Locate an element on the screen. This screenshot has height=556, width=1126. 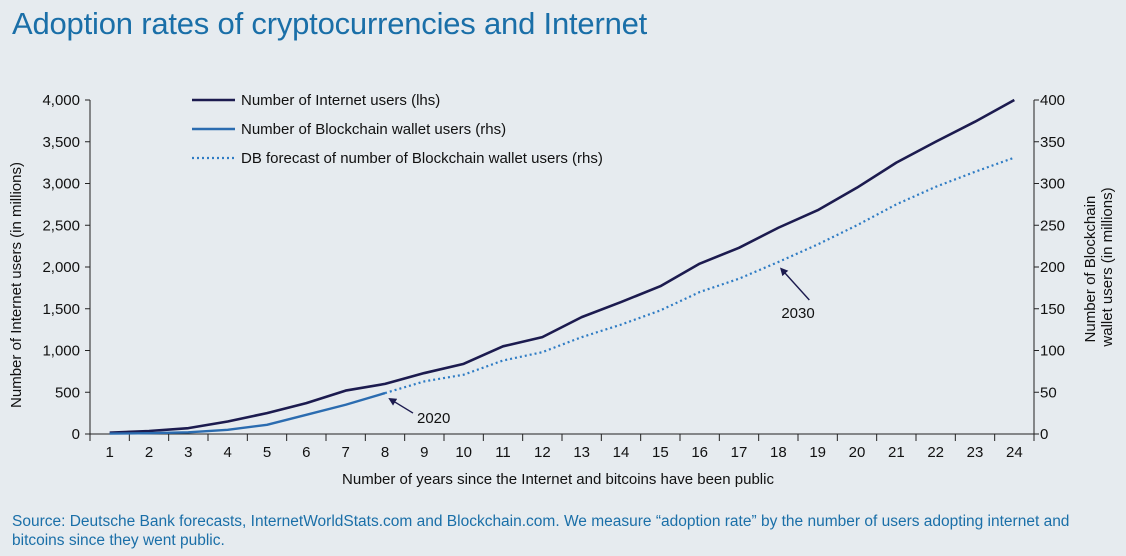
x-tick-label: 1 is located at coordinates (109, 452).